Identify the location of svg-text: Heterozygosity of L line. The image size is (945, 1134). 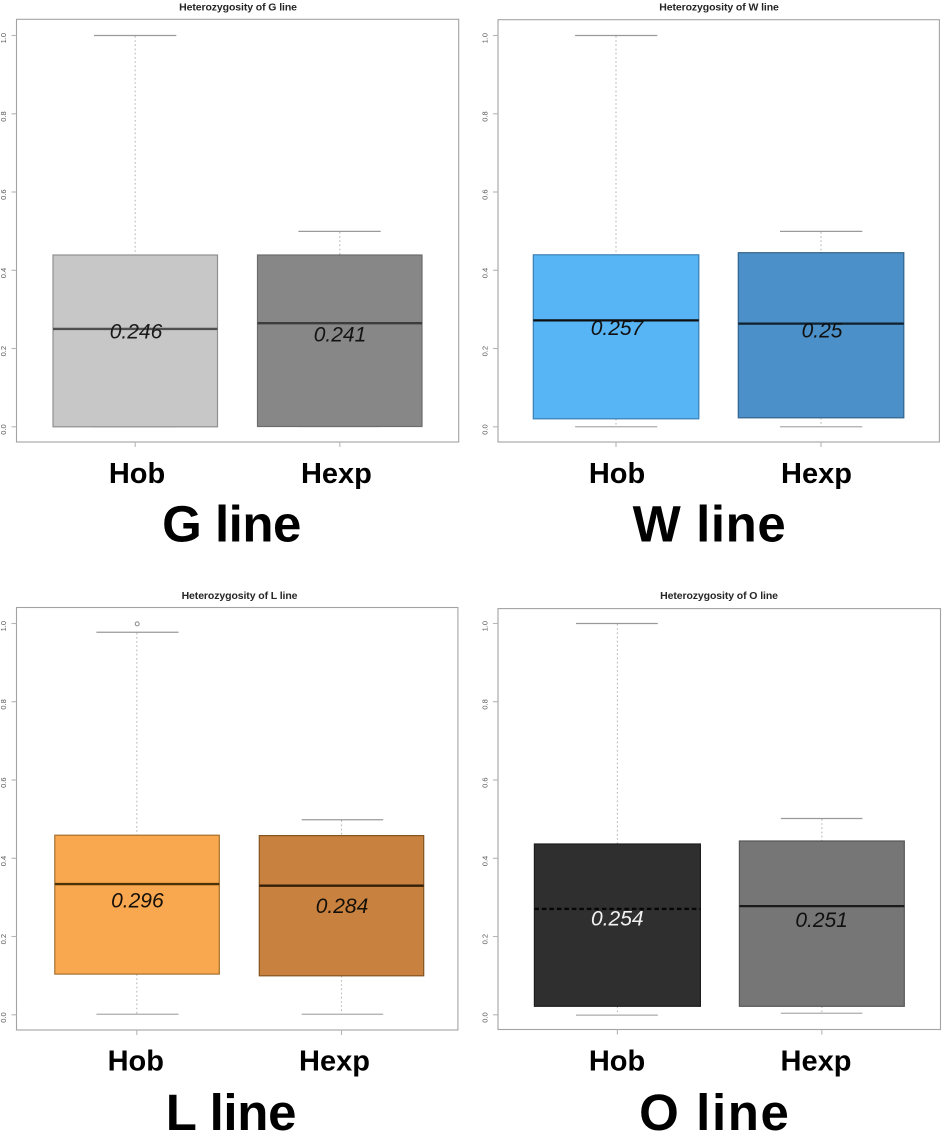
(240, 596).